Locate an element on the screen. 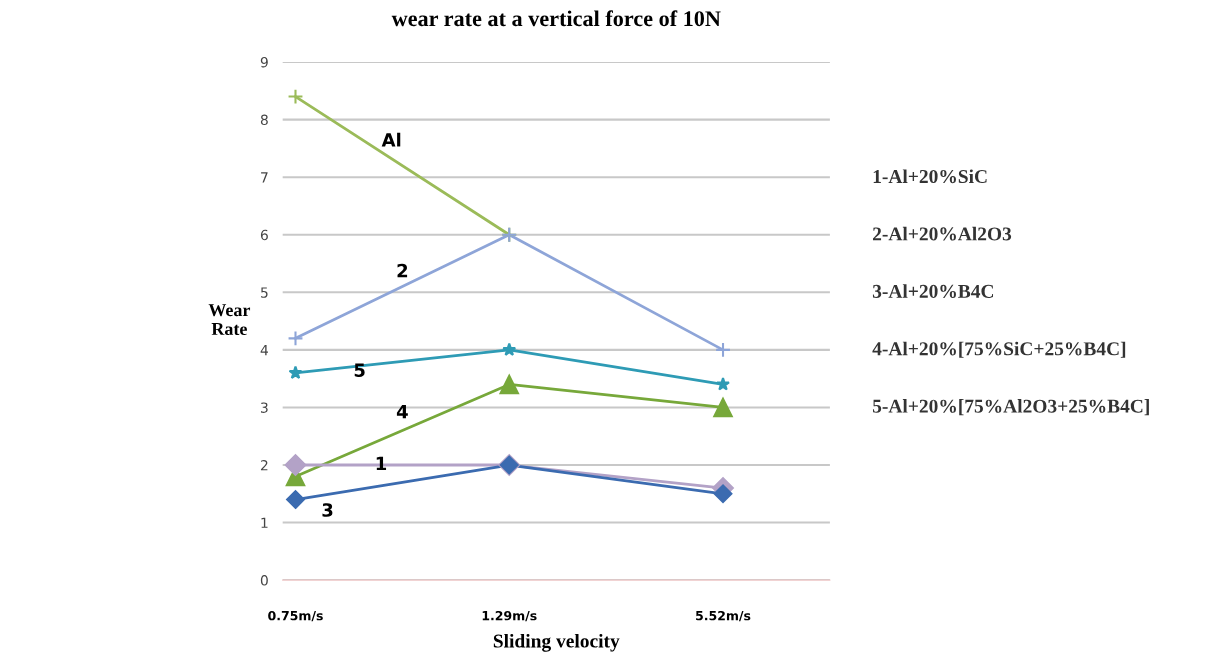  y-axis-title: Wear Rate is located at coordinates (229, 320).